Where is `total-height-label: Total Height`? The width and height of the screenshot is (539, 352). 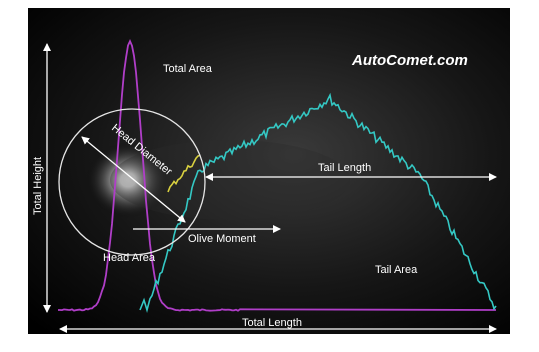 total-height-label: Total Height is located at coordinates (38, 186).